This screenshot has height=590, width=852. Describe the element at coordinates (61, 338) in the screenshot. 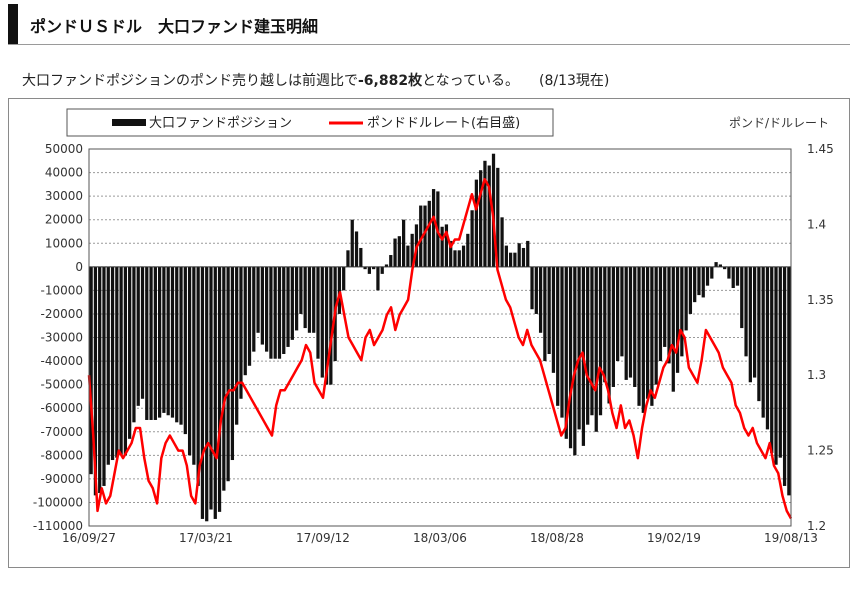

I see `left-tick-label: -30000` at that location.